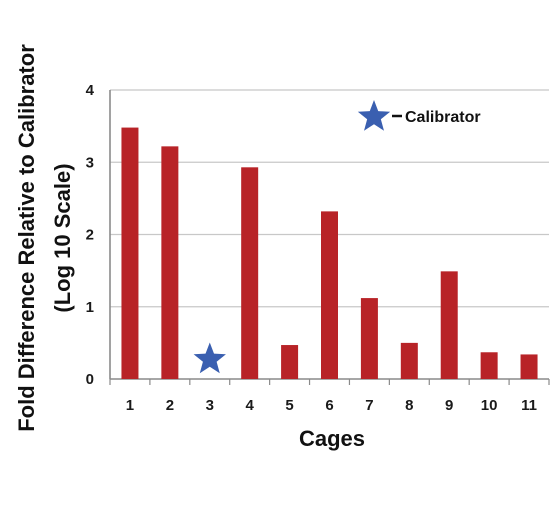 This screenshot has width=555, height=513. Describe the element at coordinates (443, 117) in the screenshot. I see `legend-label: Calibrator` at that location.